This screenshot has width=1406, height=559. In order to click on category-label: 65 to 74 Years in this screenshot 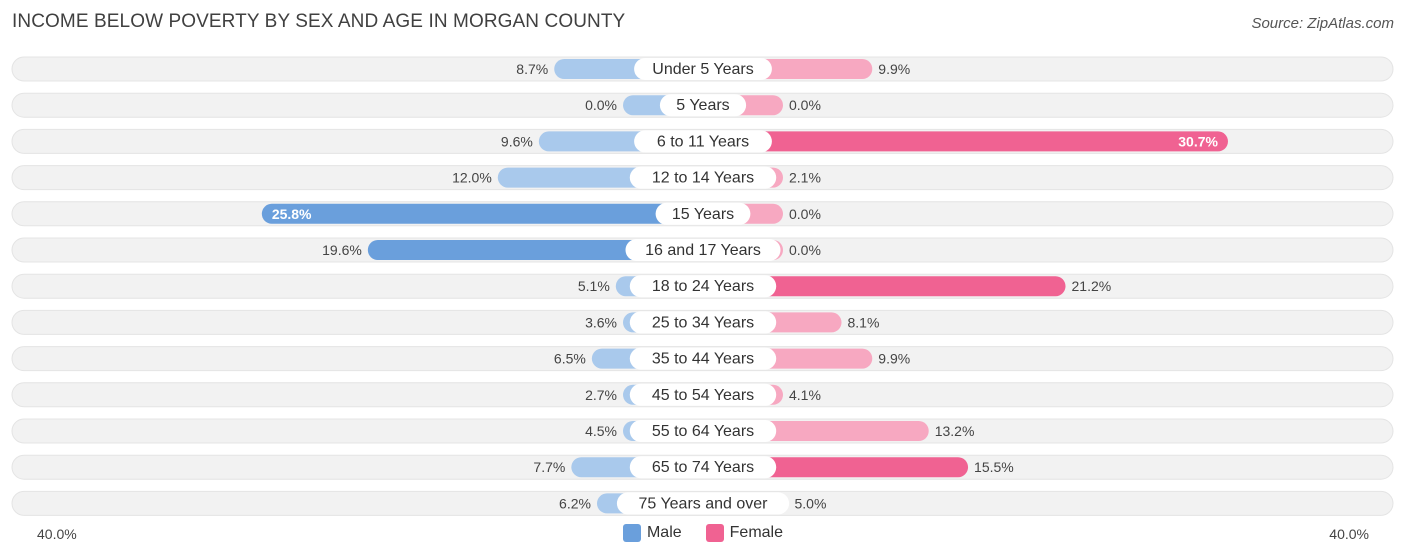, I will do `click(703, 467)`.